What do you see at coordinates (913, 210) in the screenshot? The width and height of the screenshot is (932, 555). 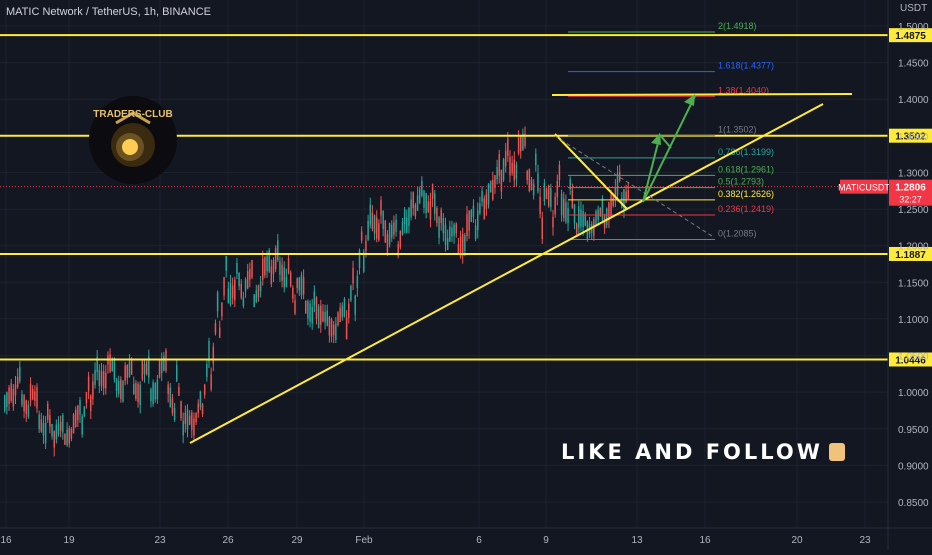 I see `y-tick-label: 1.2500` at bounding box center [913, 210].